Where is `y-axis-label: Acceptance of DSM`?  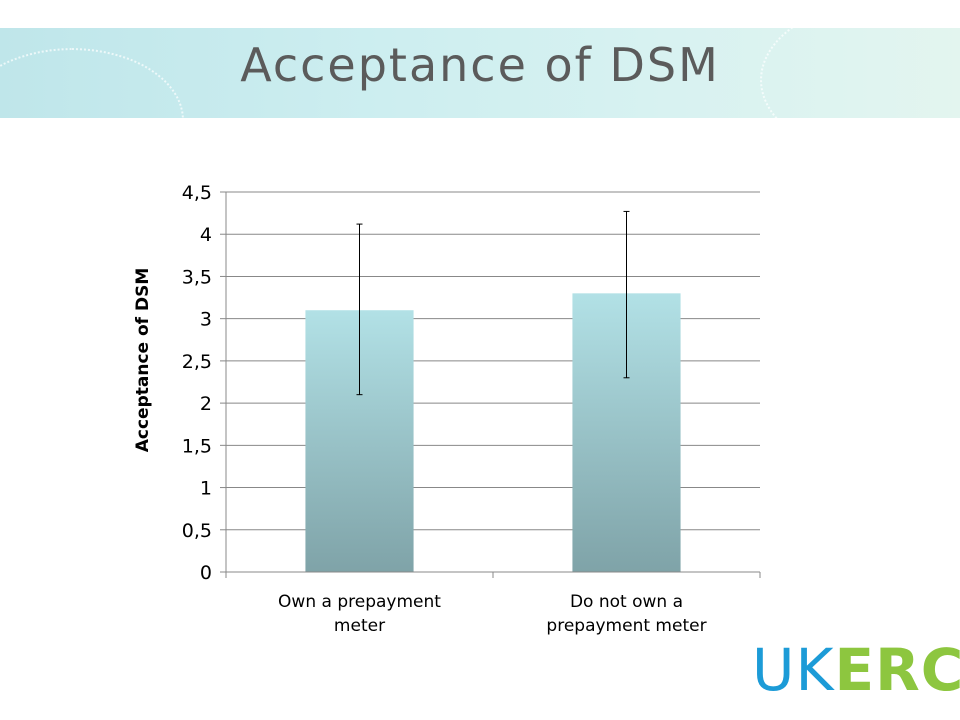 y-axis-label: Acceptance of DSM is located at coordinates (143, 360).